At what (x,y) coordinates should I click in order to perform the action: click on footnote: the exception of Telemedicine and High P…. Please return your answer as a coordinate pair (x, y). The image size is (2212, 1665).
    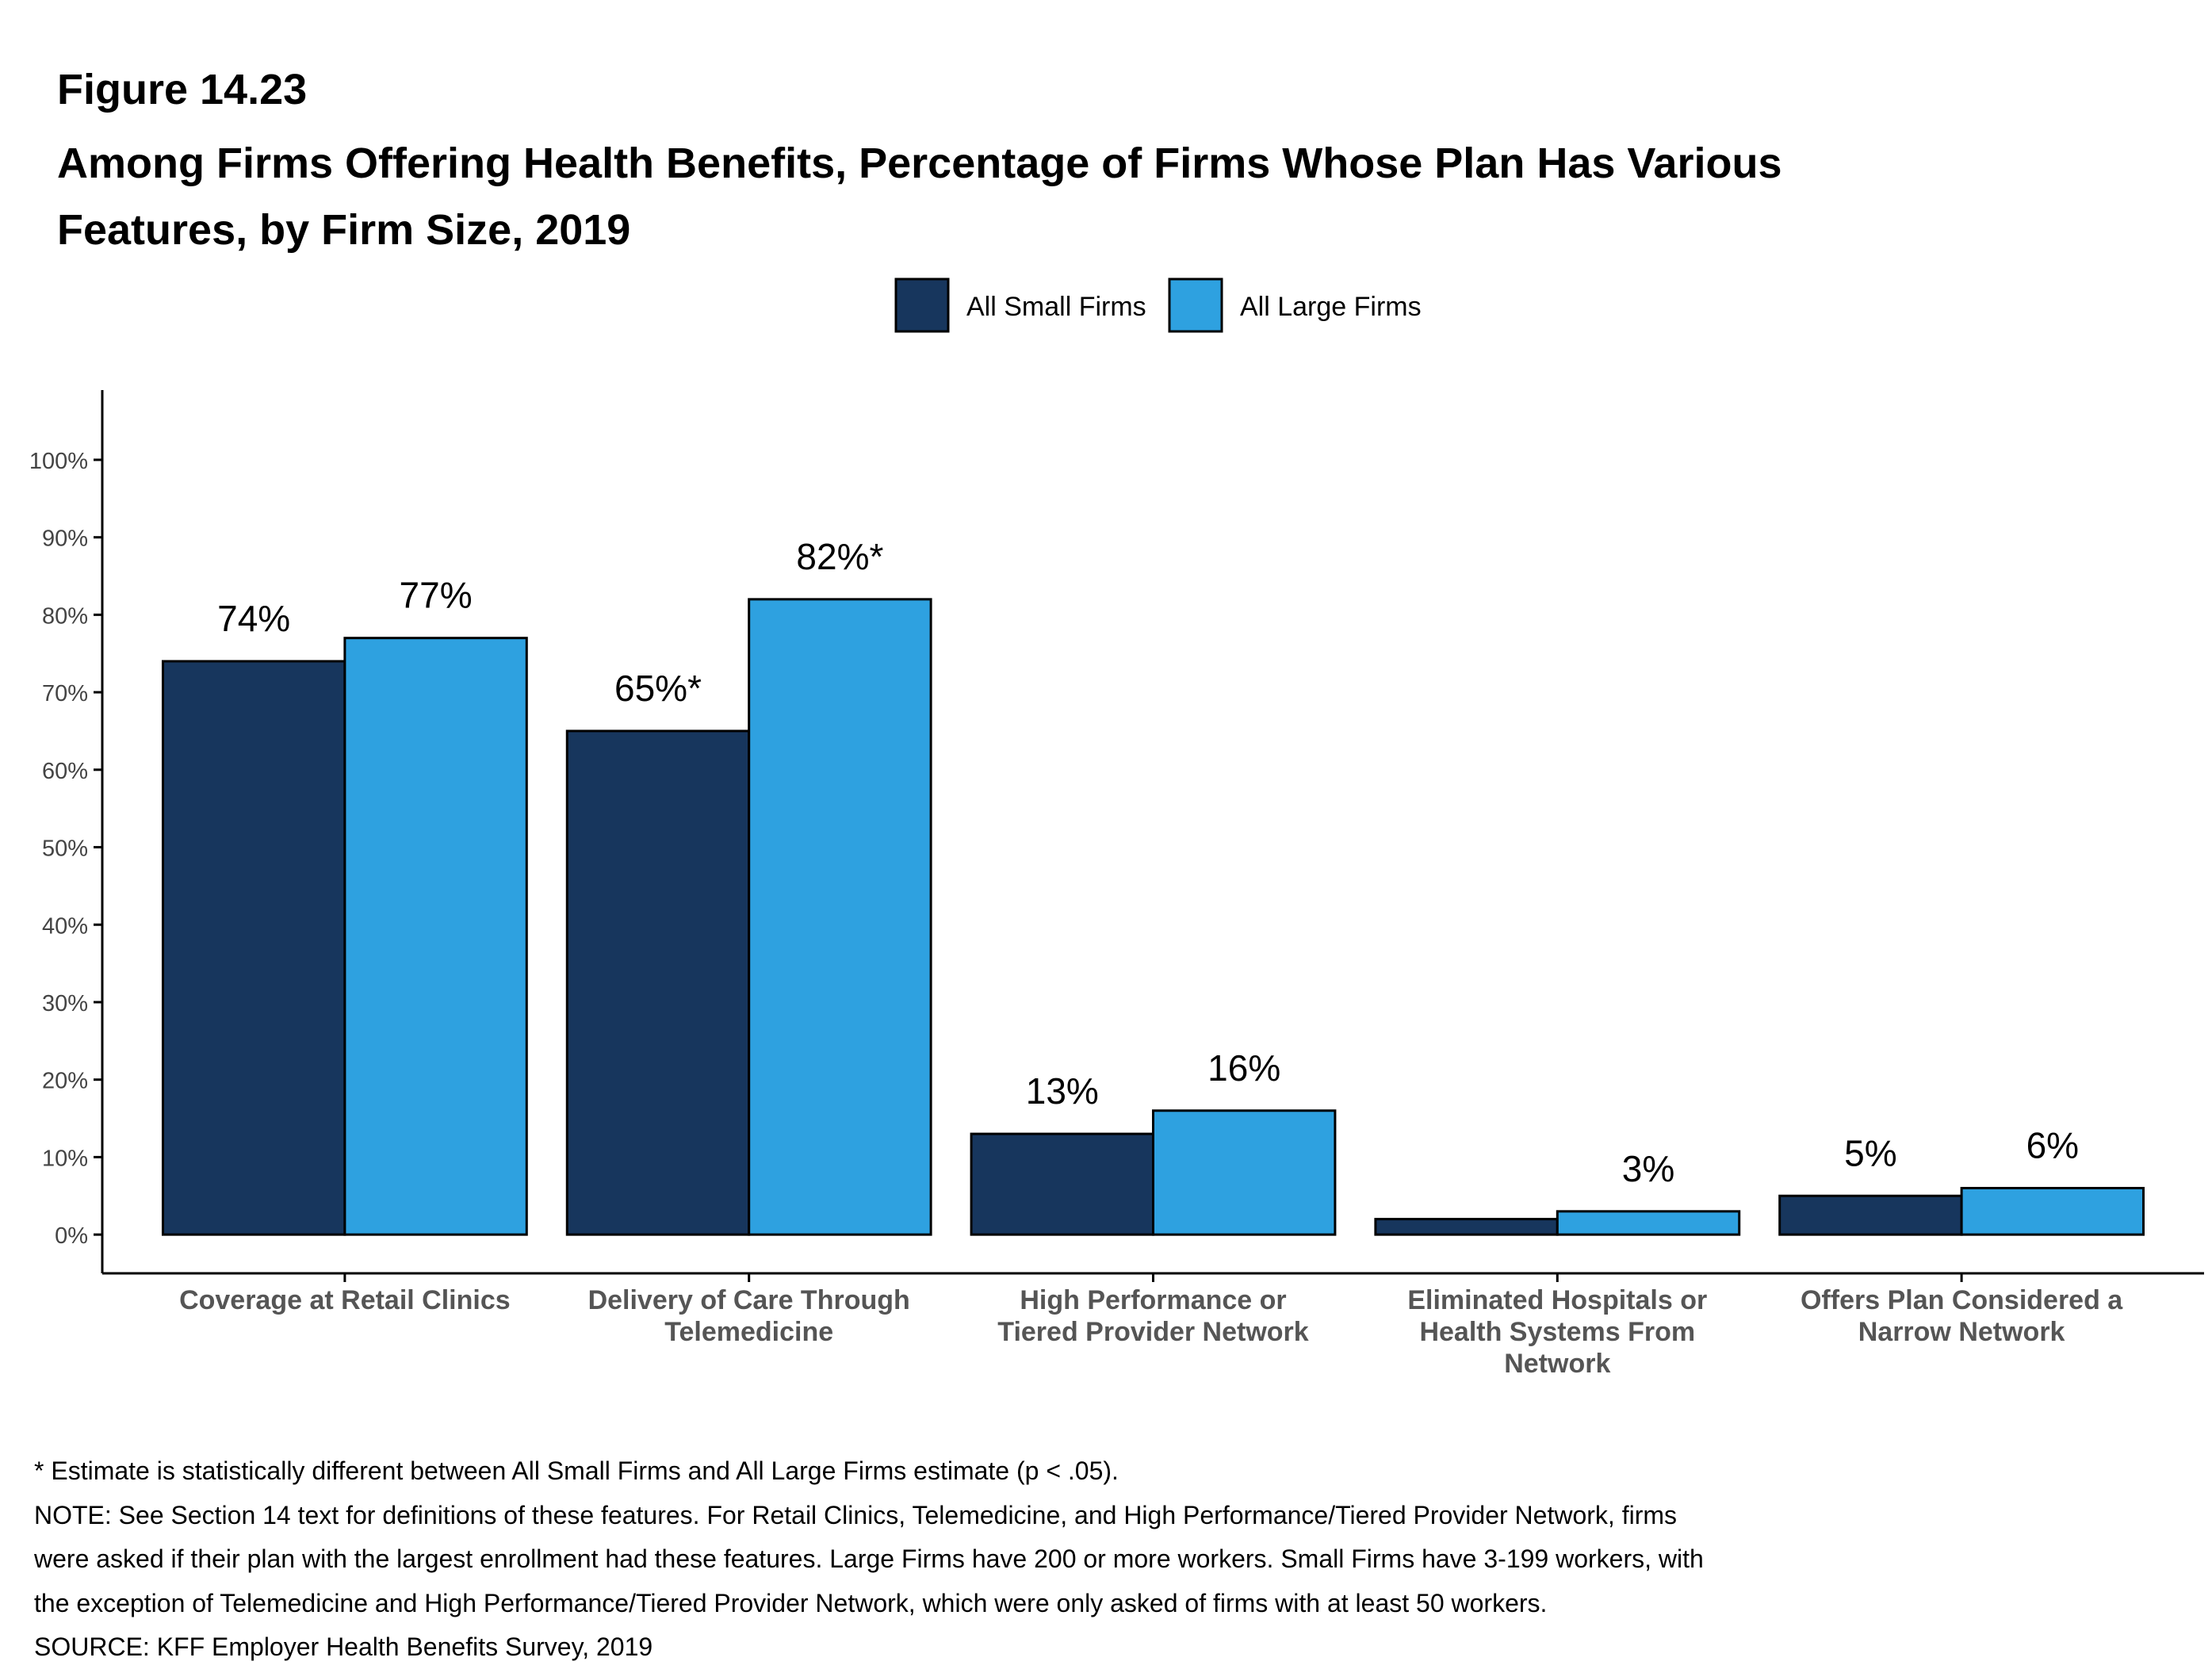
    Looking at the image, I should click on (791, 1602).